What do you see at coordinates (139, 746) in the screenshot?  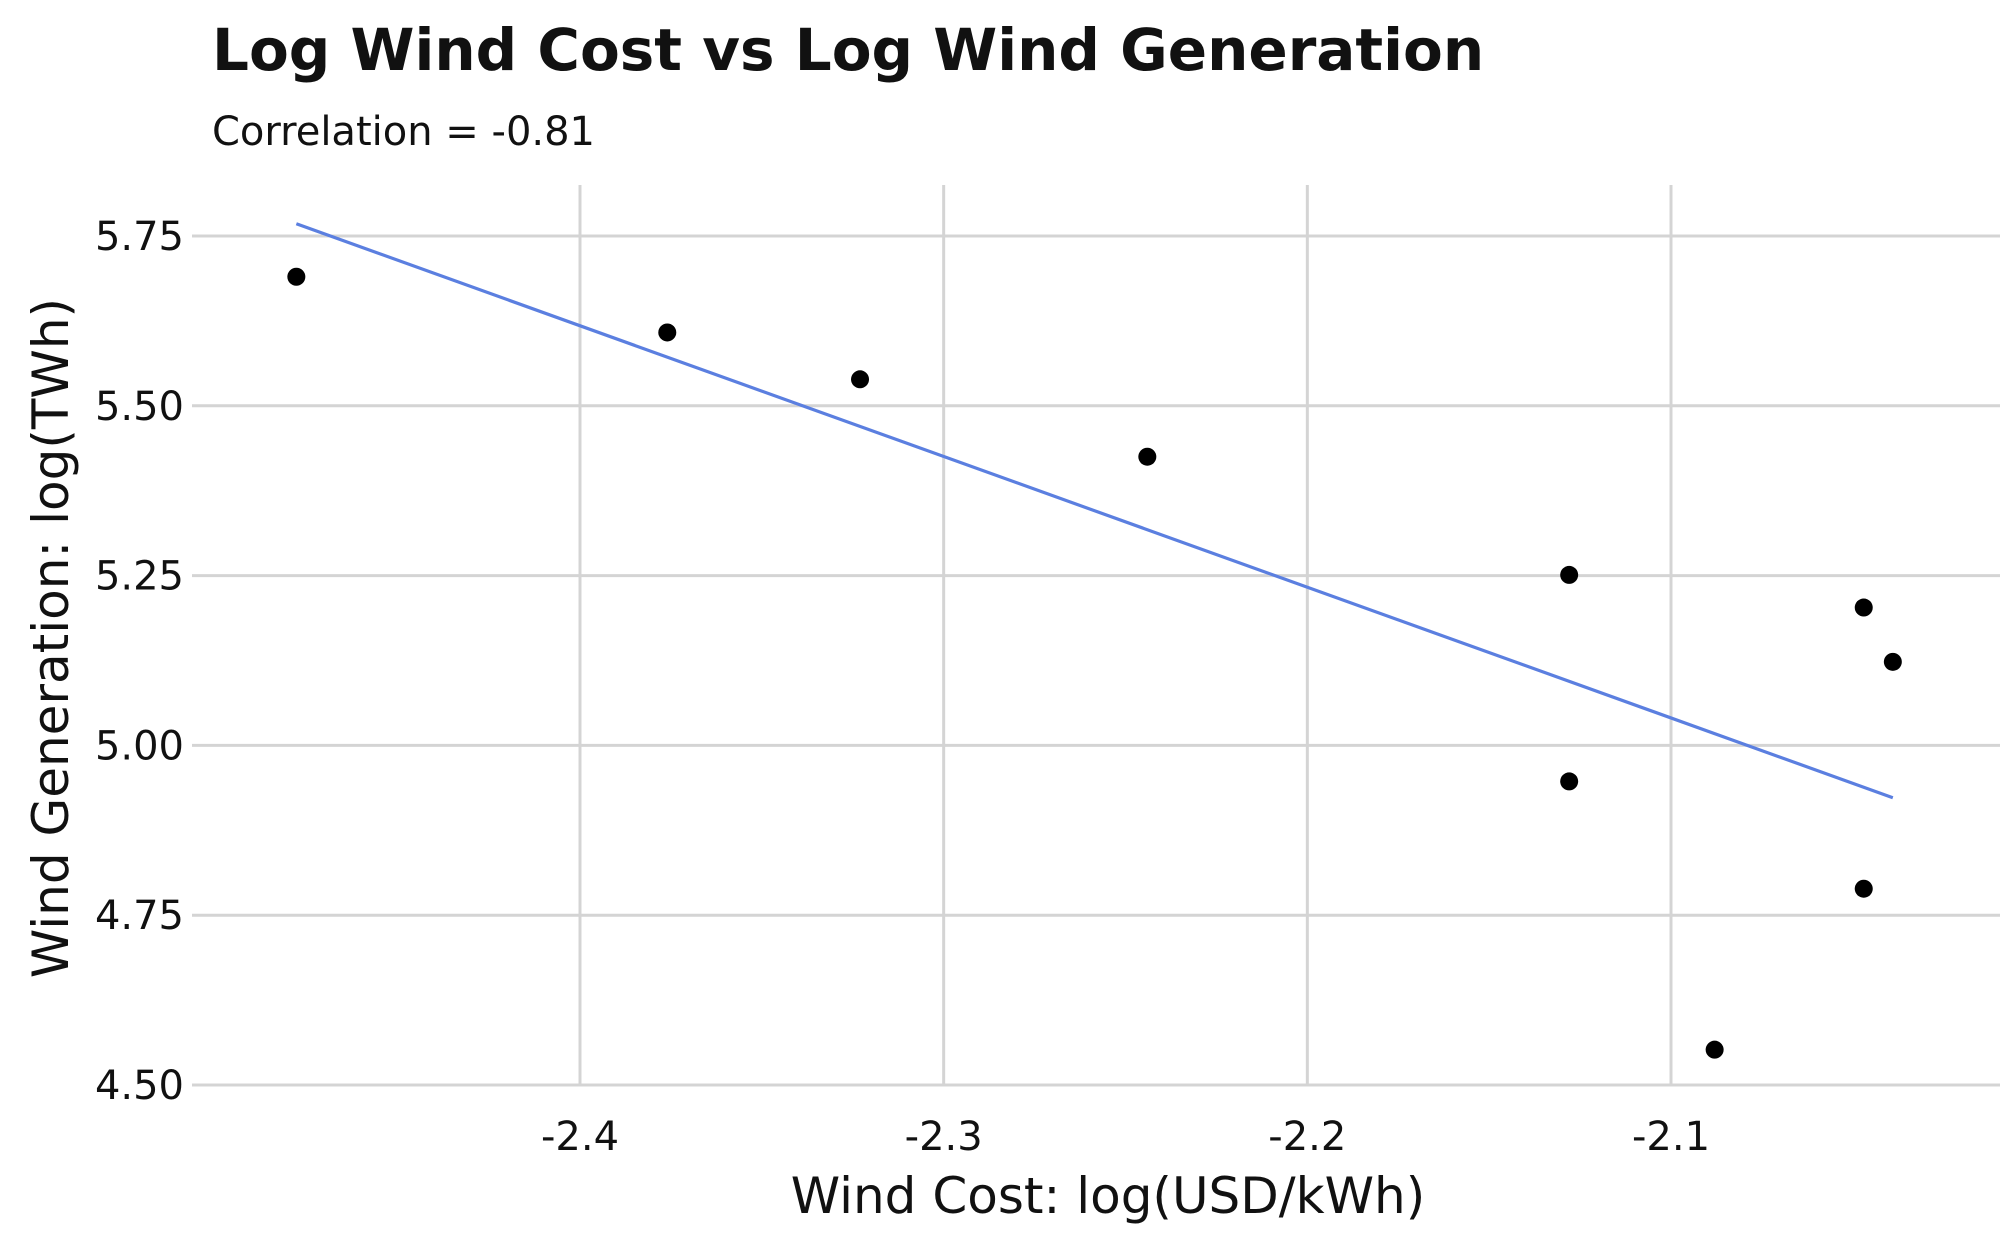 I see `y-tick-label: 5.00` at bounding box center [139, 746].